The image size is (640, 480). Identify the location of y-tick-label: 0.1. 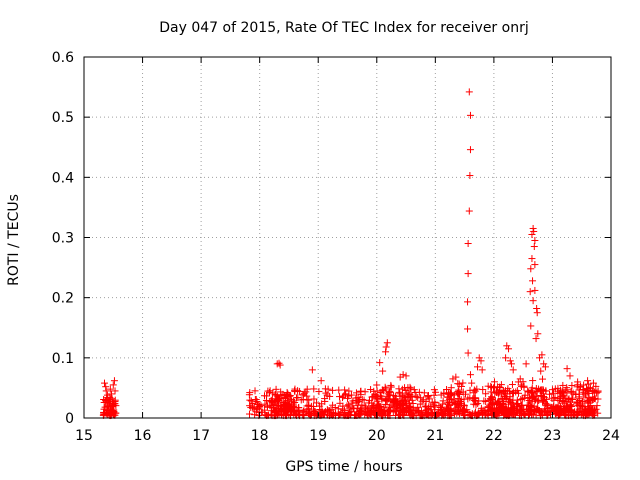
(63, 359).